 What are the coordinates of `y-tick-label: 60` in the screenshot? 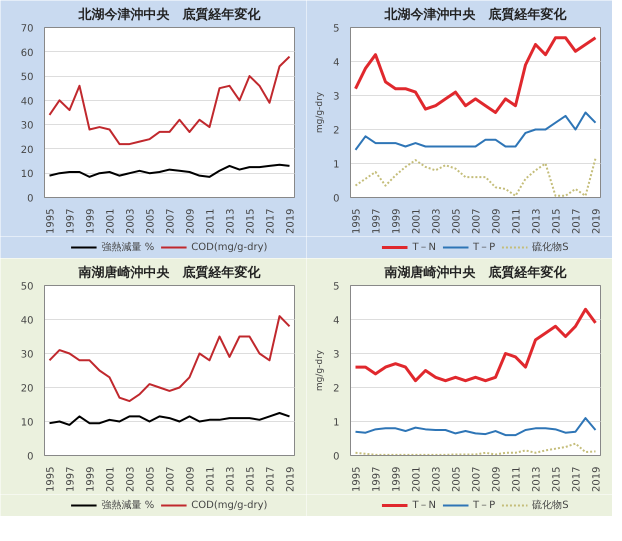 It's located at (27, 53).